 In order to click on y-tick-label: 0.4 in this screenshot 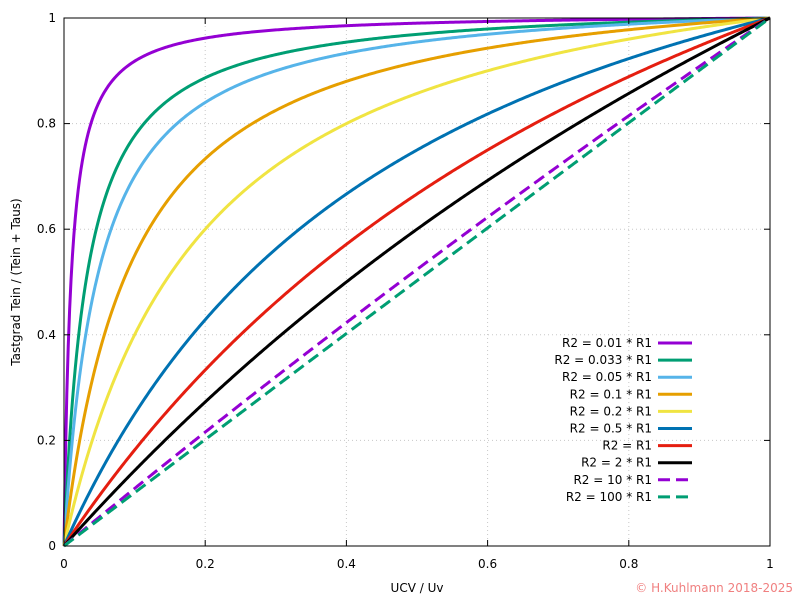, I will do `click(46, 335)`.